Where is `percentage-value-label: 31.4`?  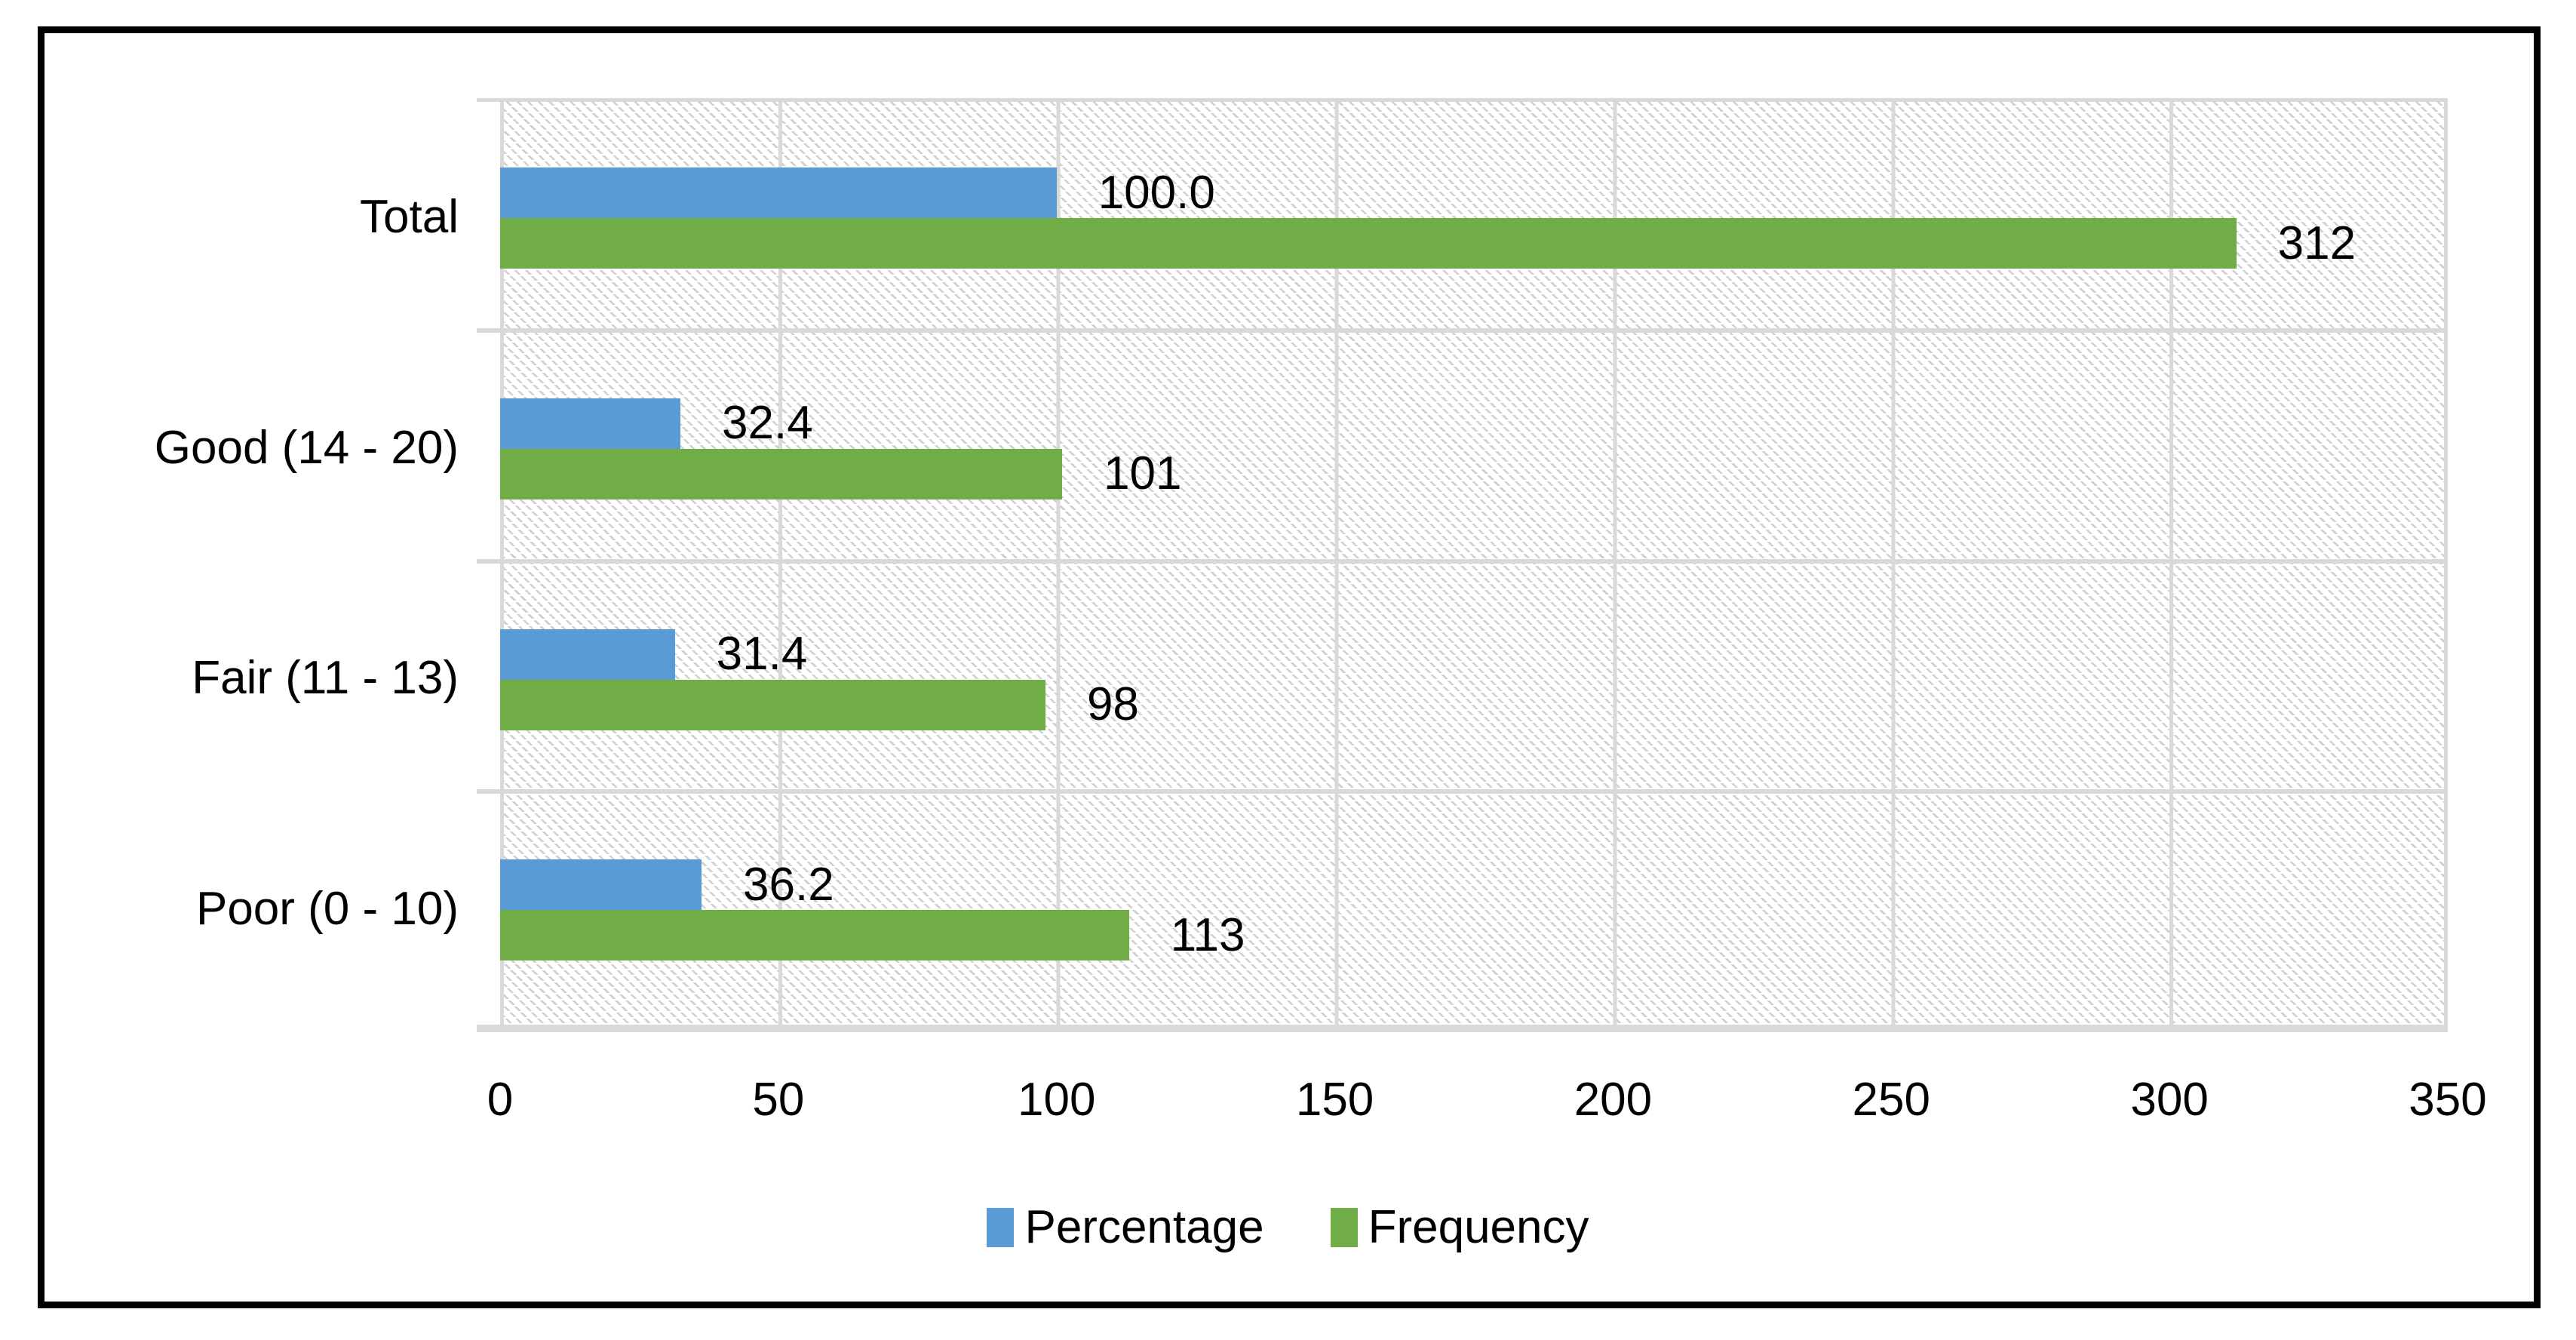
percentage-value-label: 31.4 is located at coordinates (762, 654).